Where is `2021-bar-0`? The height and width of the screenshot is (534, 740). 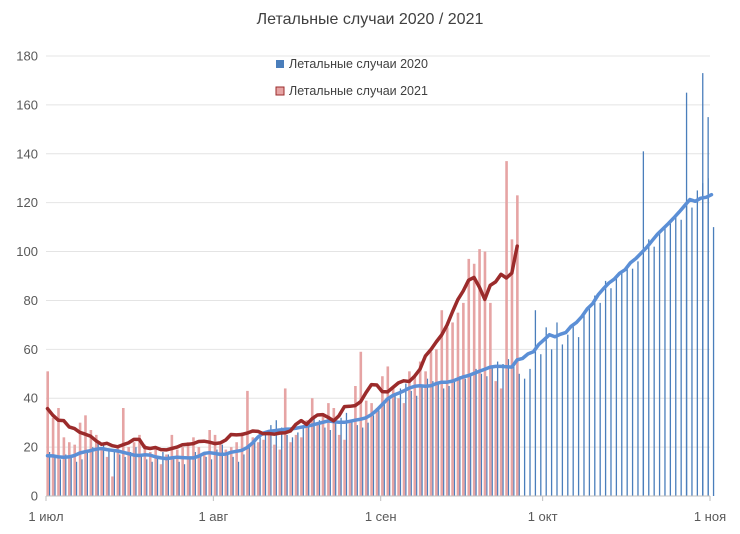 2021-bar-0 is located at coordinates (47, 433).